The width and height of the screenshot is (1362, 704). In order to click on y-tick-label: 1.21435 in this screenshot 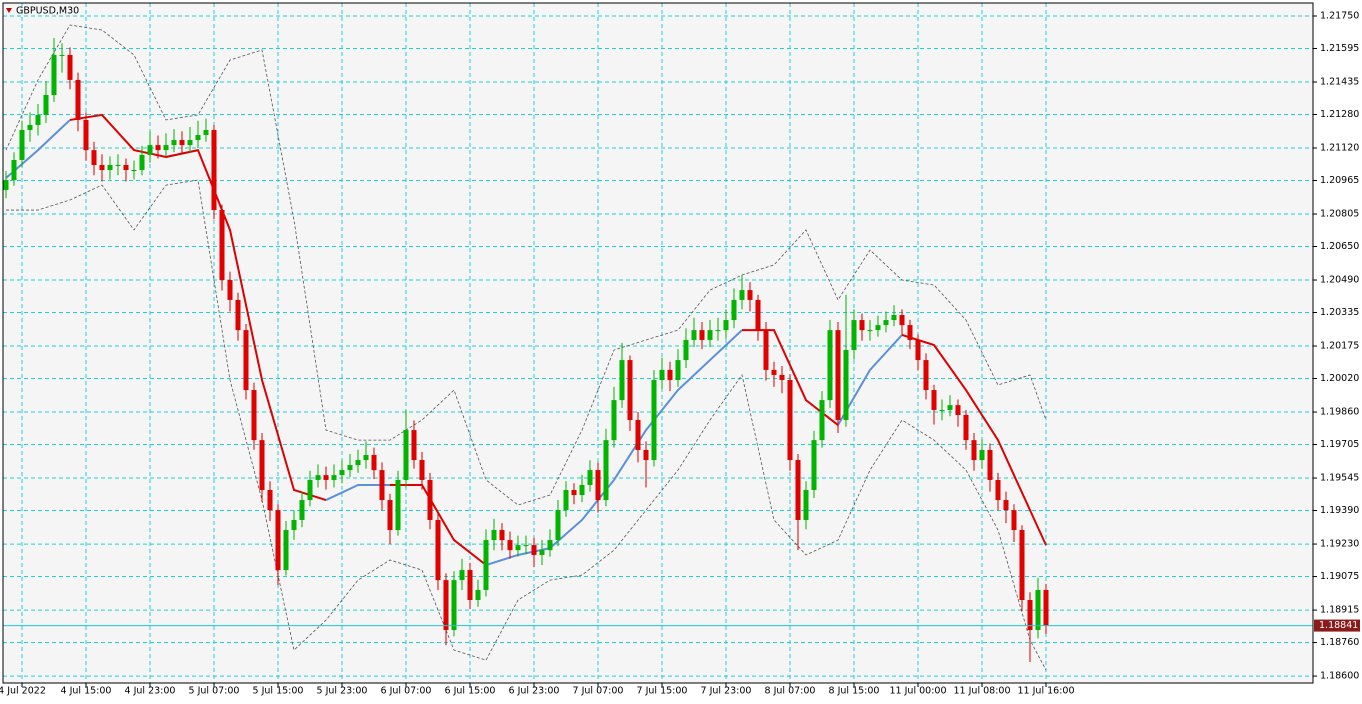, I will do `click(1339, 82)`.